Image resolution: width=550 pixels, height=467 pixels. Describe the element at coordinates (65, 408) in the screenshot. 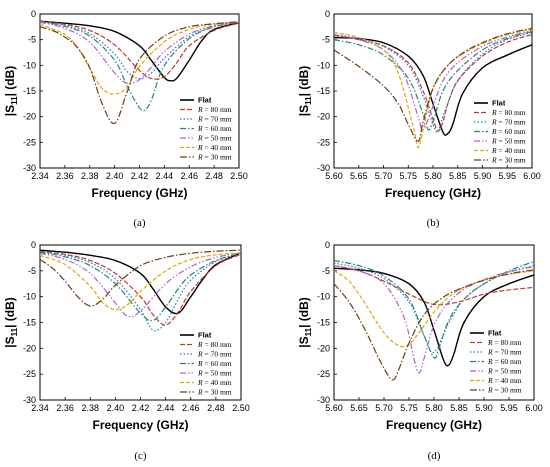

I see `x-tick-label: 2.36` at that location.